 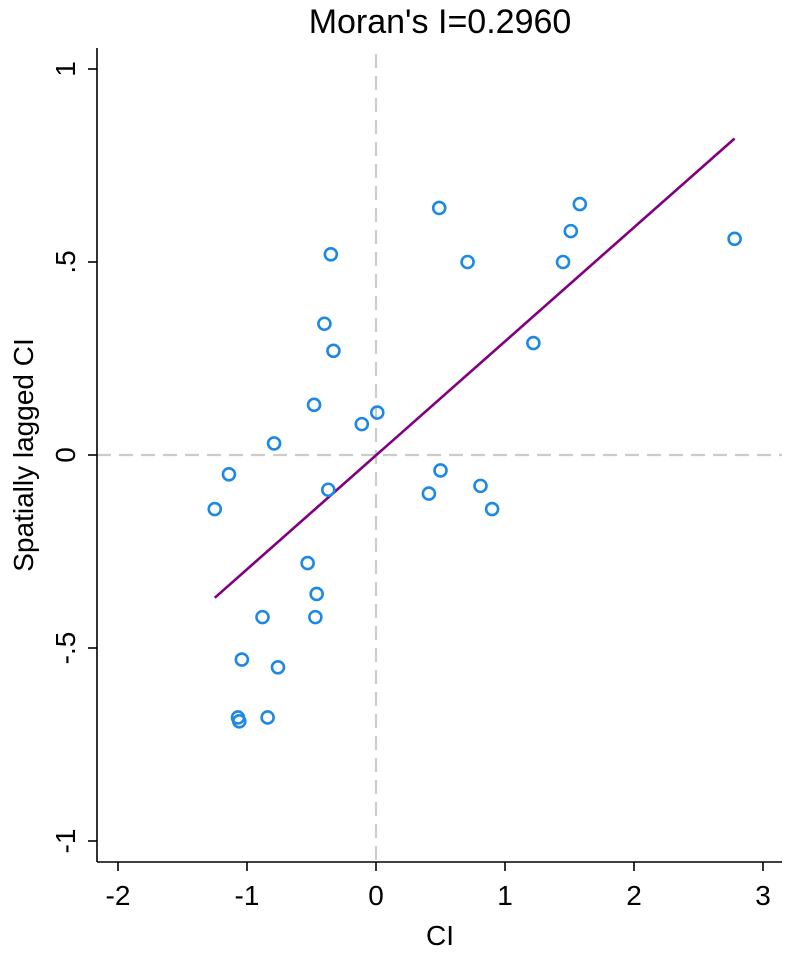 I want to click on x-tick-label: -2, so click(x=118, y=895).